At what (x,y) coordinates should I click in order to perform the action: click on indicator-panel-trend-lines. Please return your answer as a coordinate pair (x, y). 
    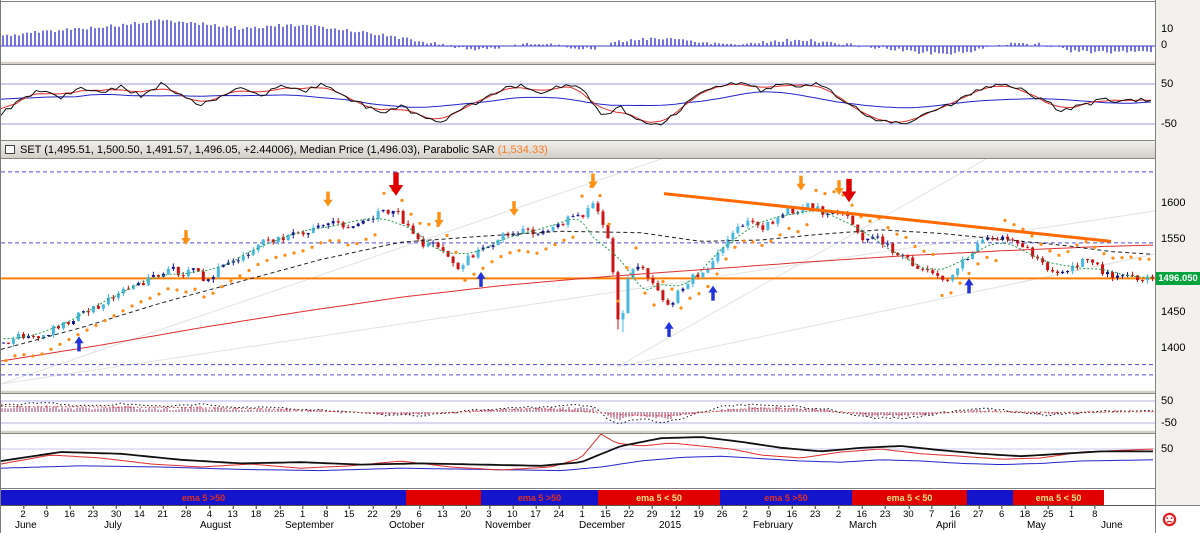
    Looking at the image, I should click on (578, 461).